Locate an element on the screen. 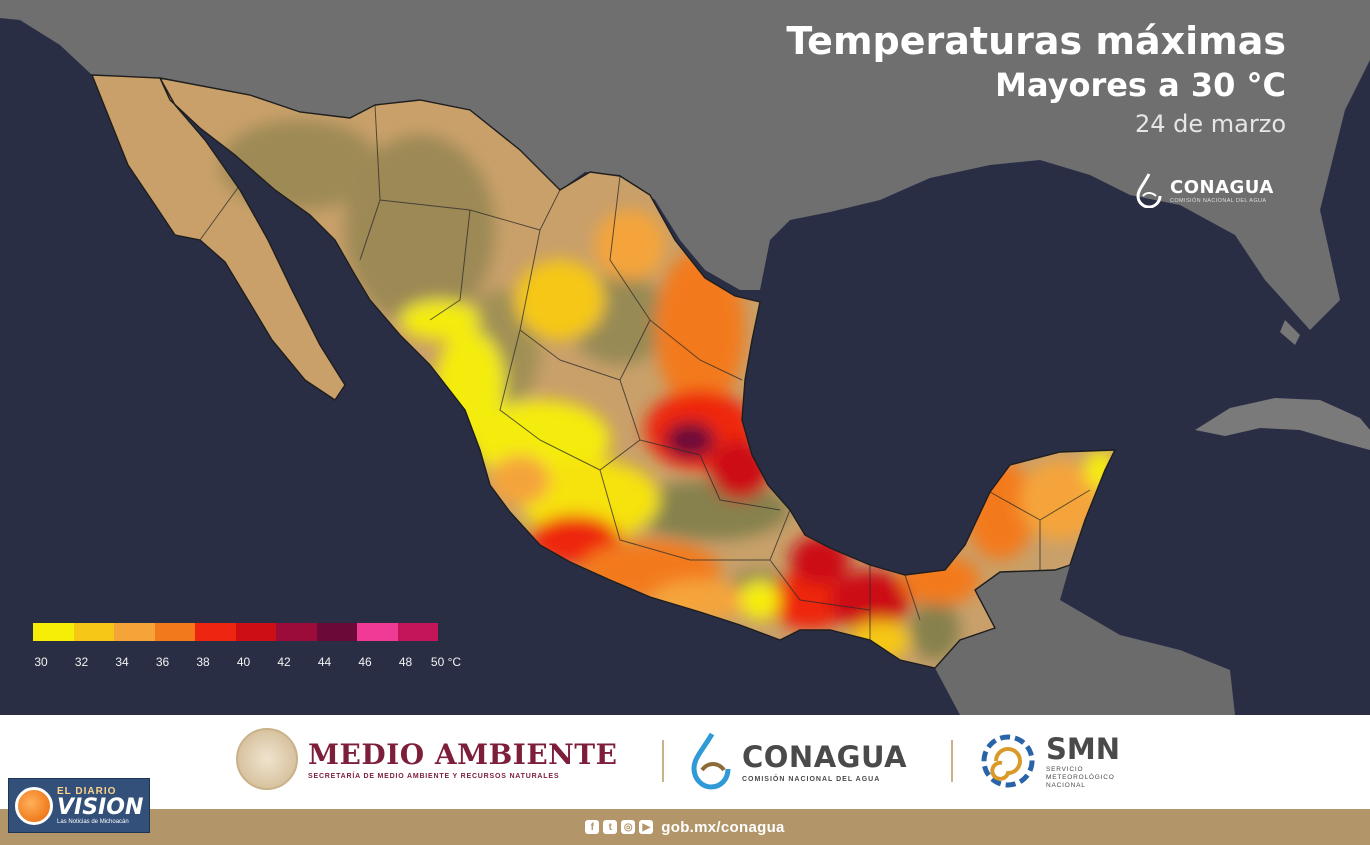 This screenshot has height=845, width=1370. watermark-line1: EL DIARIO is located at coordinates (87, 791).